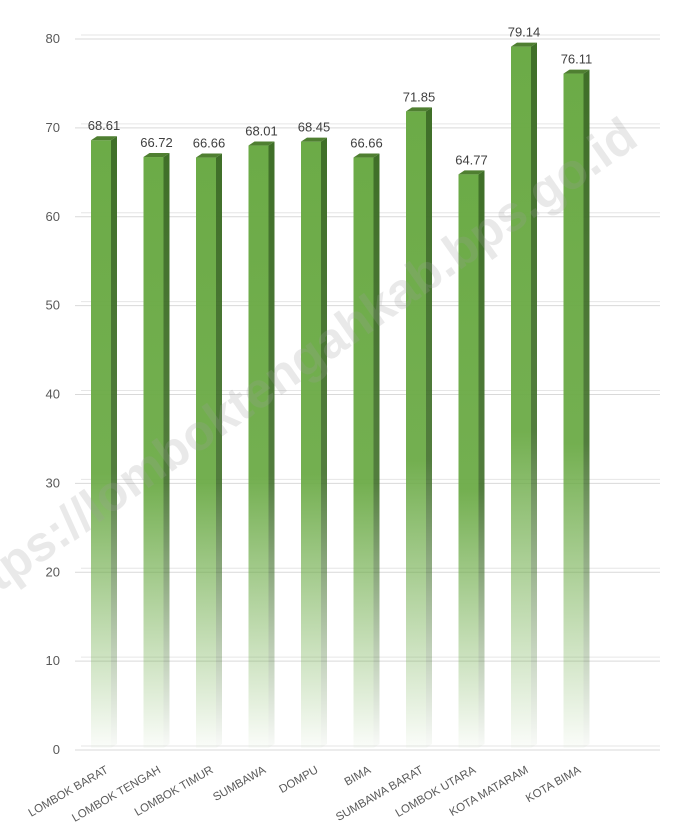  What do you see at coordinates (419, 96) in the screenshot?
I see `data-label: 71.85` at bounding box center [419, 96].